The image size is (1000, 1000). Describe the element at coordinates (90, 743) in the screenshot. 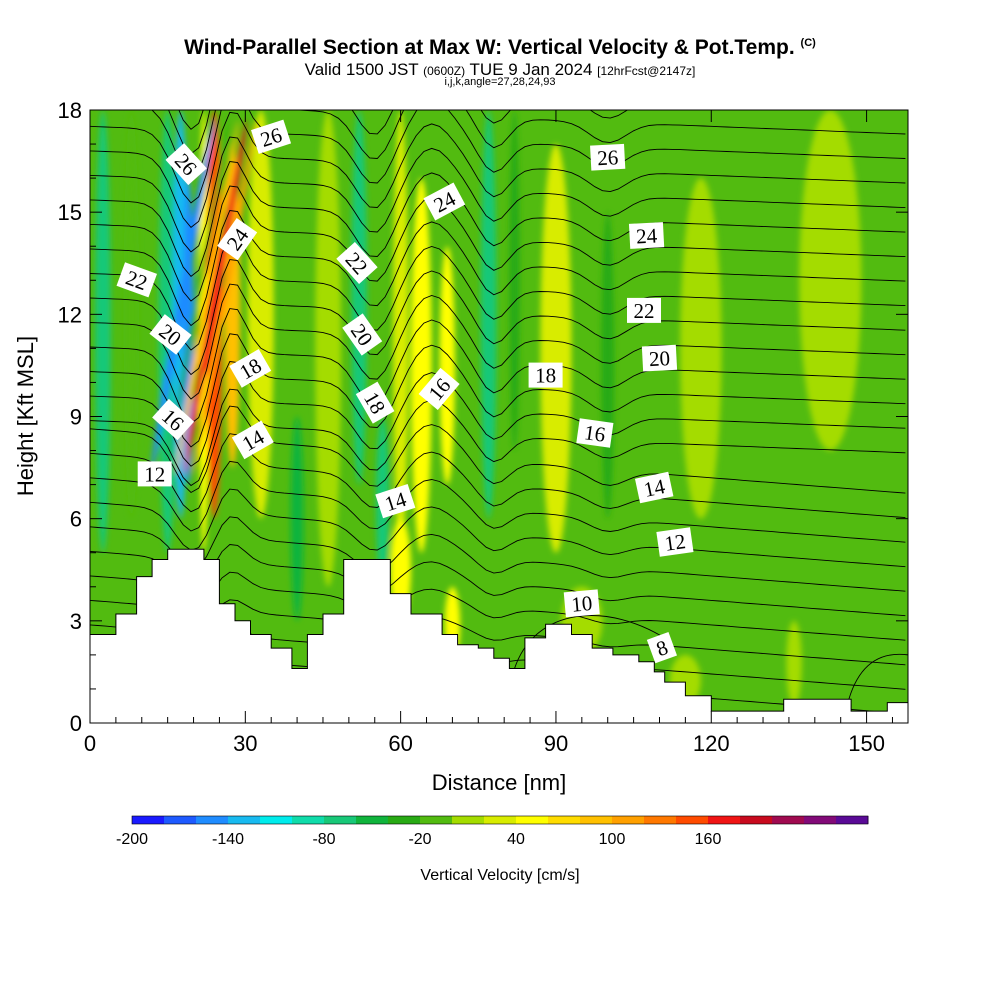

I see `x-tick-label: 0` at that location.